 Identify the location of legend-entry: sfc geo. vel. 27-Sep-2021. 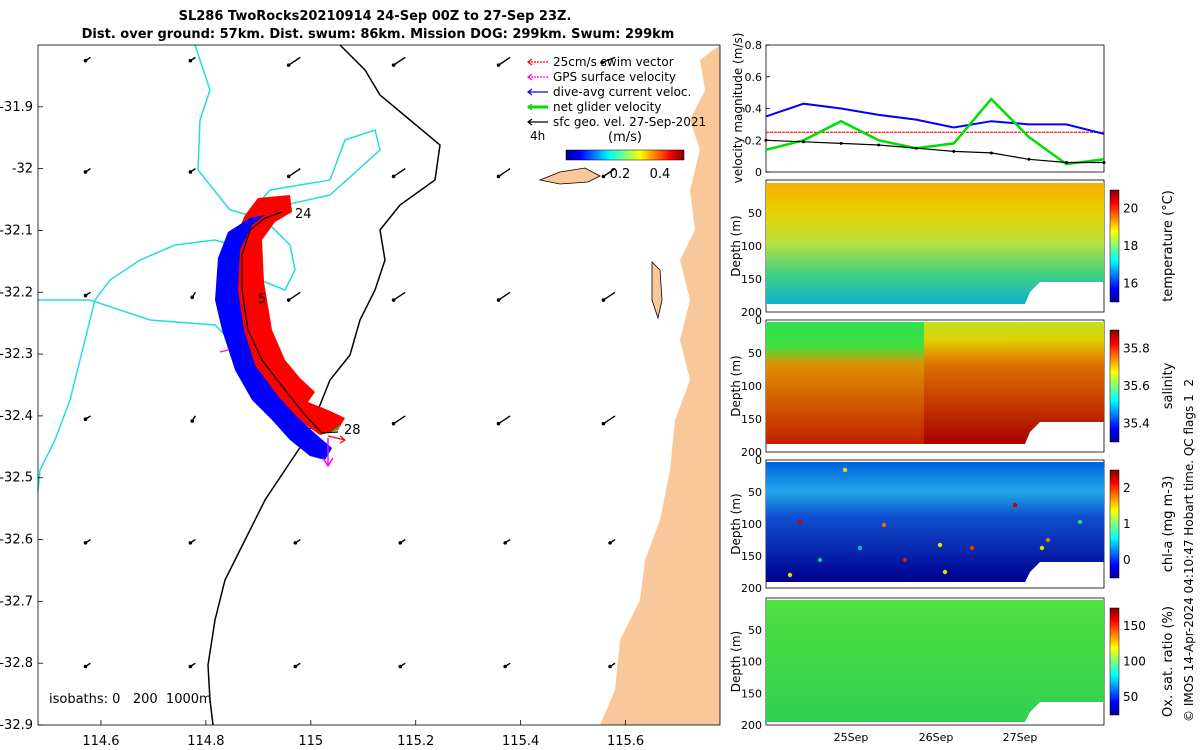
(616, 122).